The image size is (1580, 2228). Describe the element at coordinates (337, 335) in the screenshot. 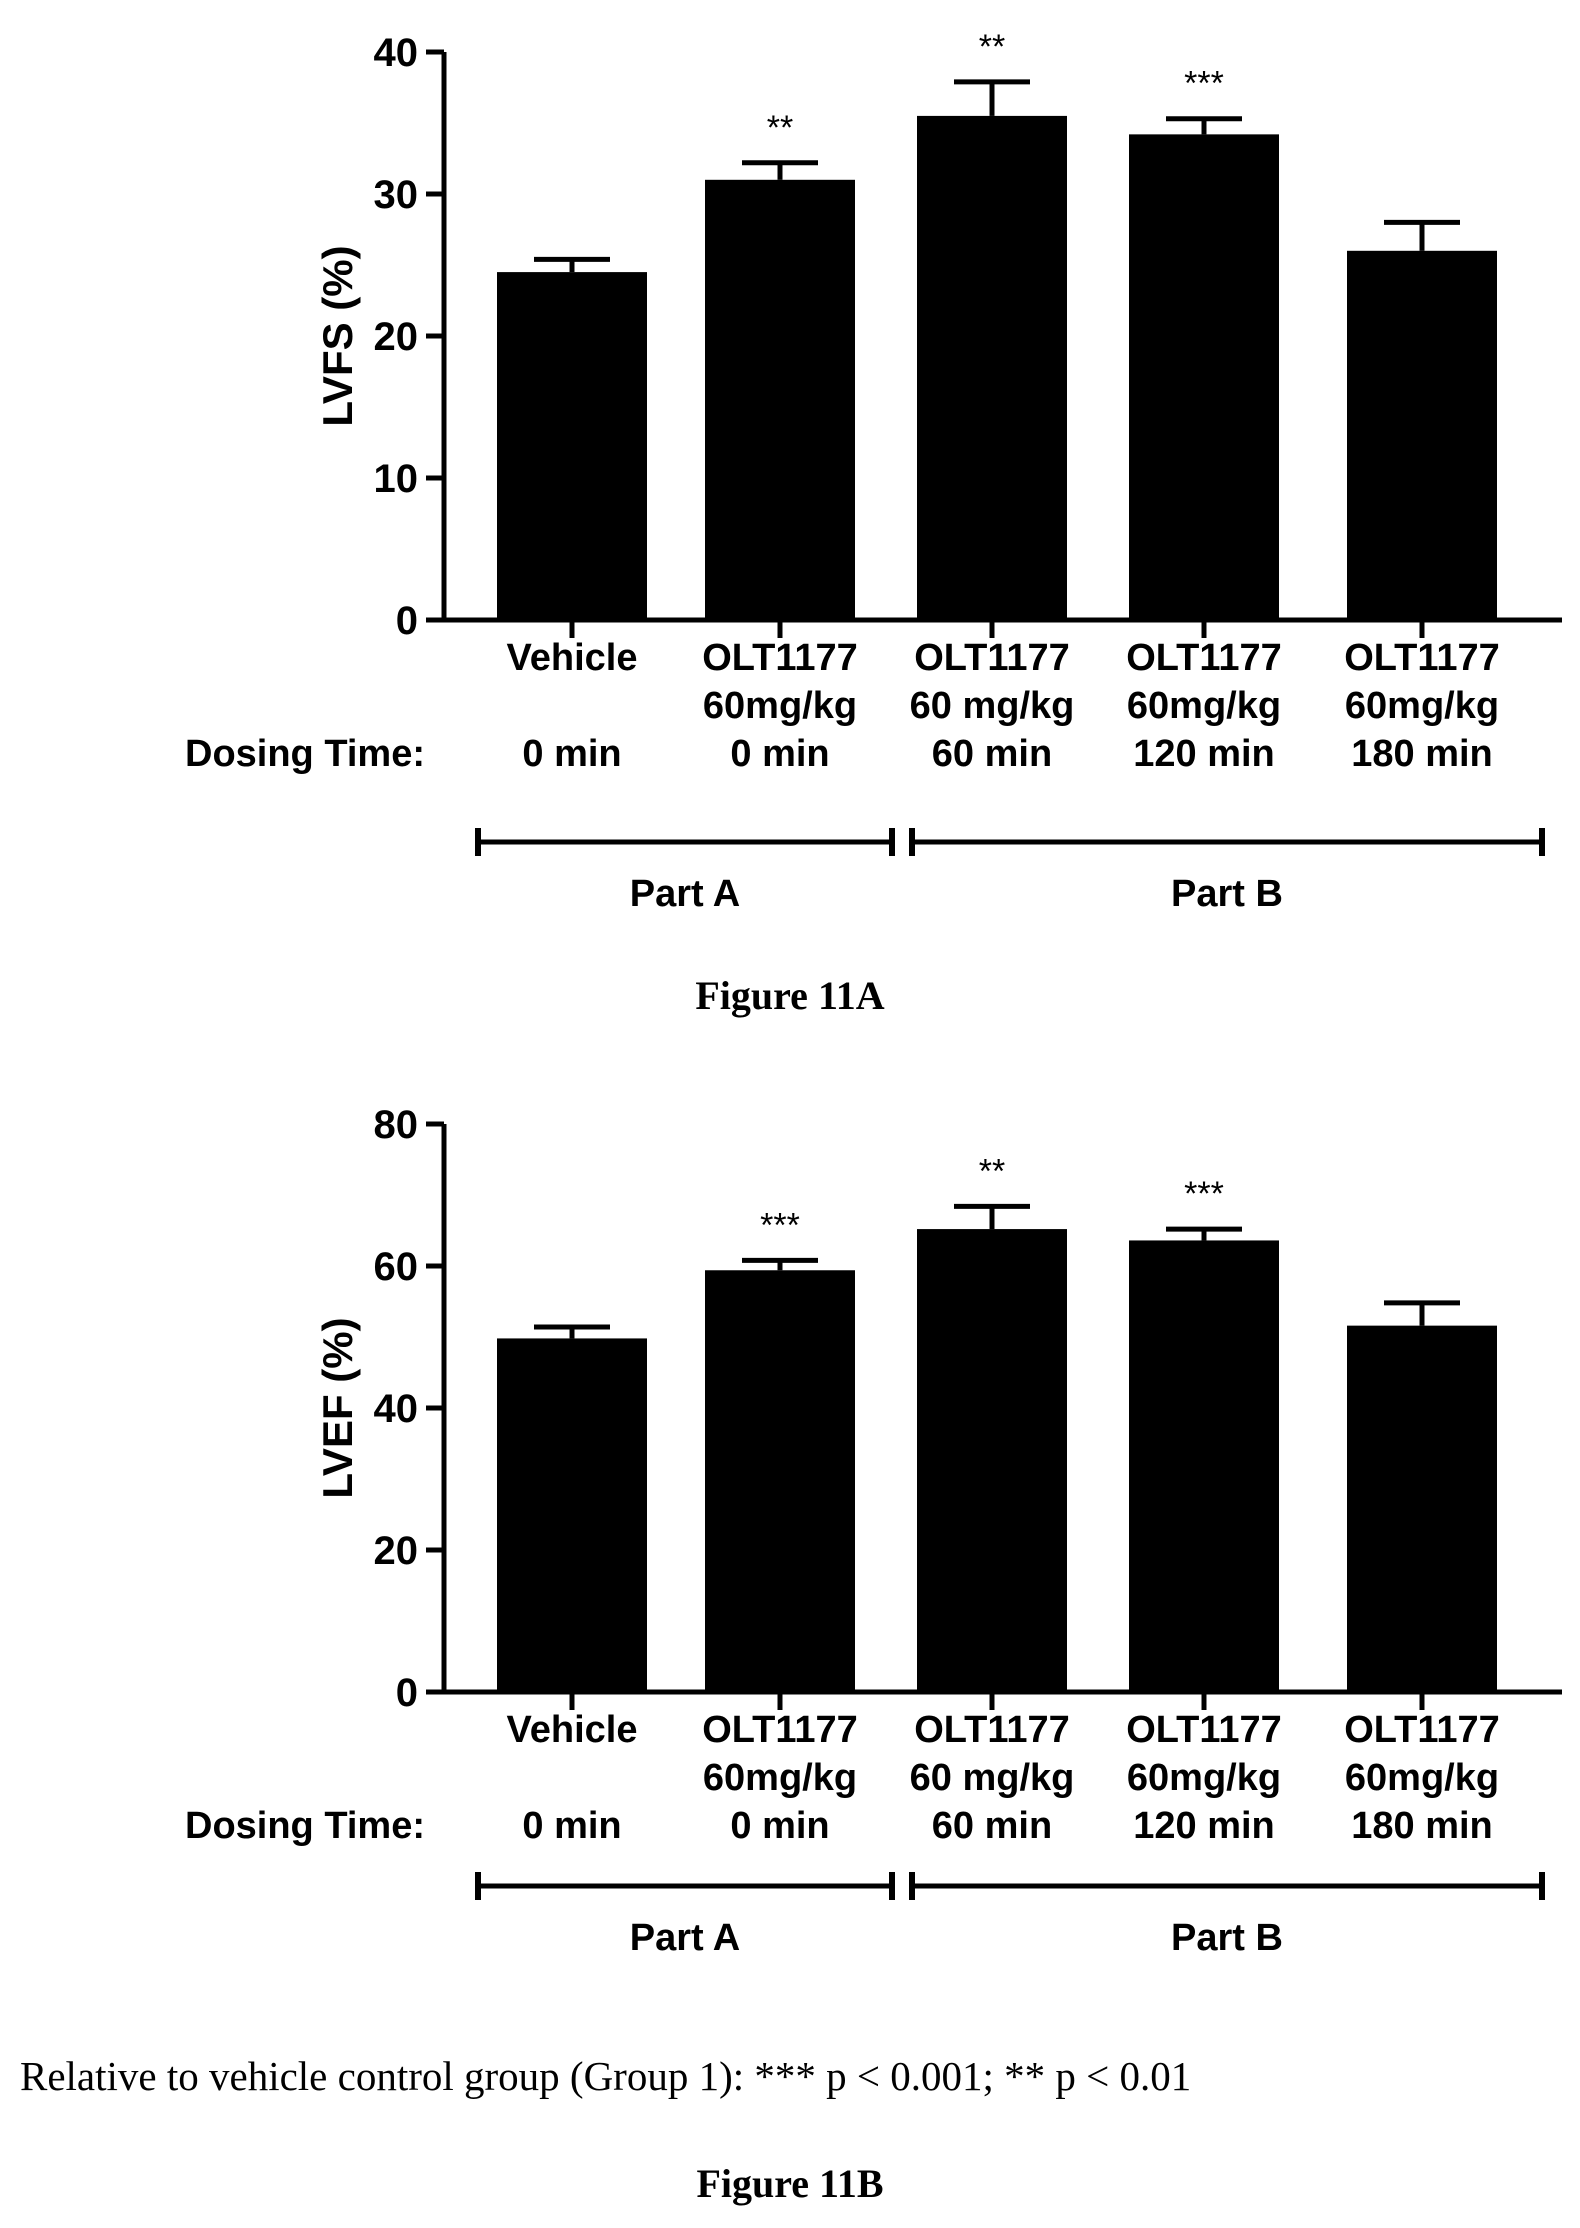

I see `y-axis-label: LVFS (%)` at that location.